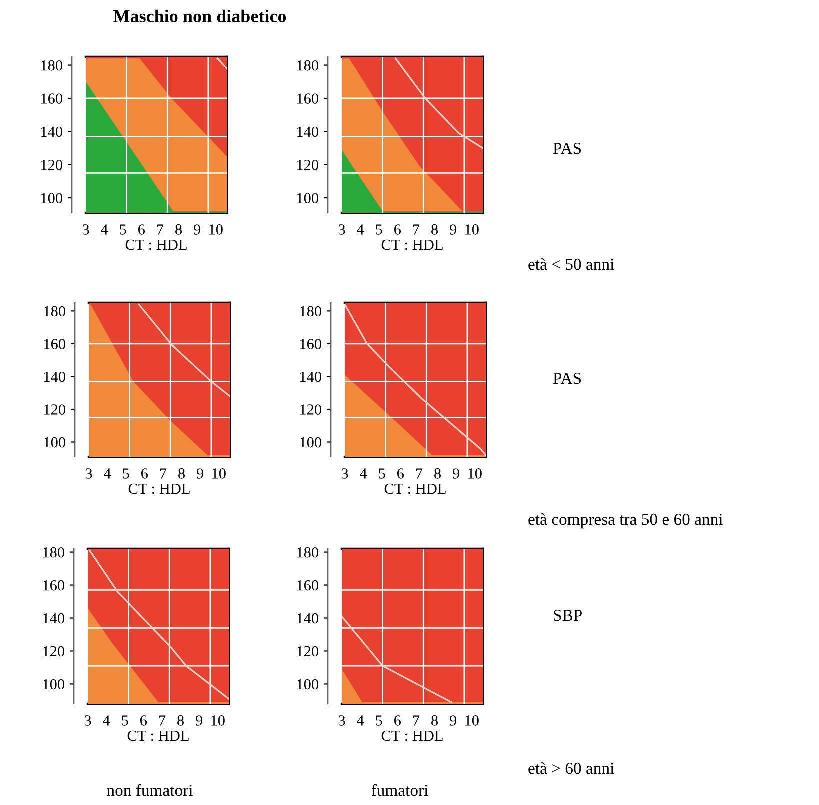 The height and width of the screenshot is (805, 819). Describe the element at coordinates (400, 790) in the screenshot. I see `text: fumatori` at that location.